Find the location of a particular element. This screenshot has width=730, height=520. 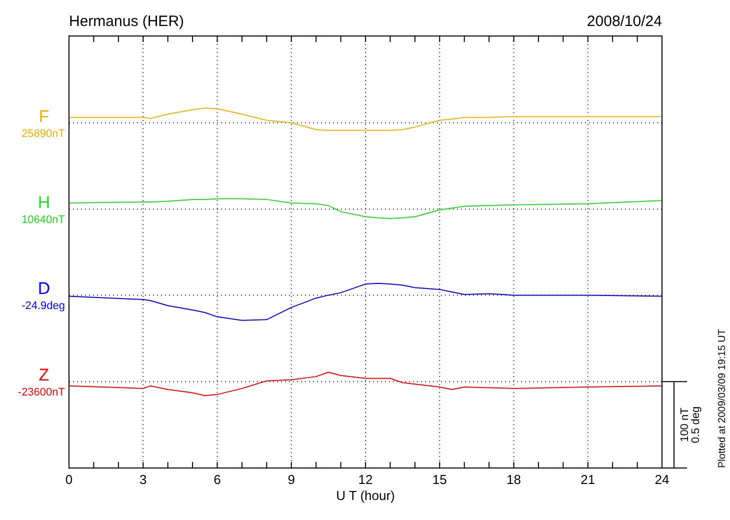

x-tick-label: 21 is located at coordinates (588, 479).